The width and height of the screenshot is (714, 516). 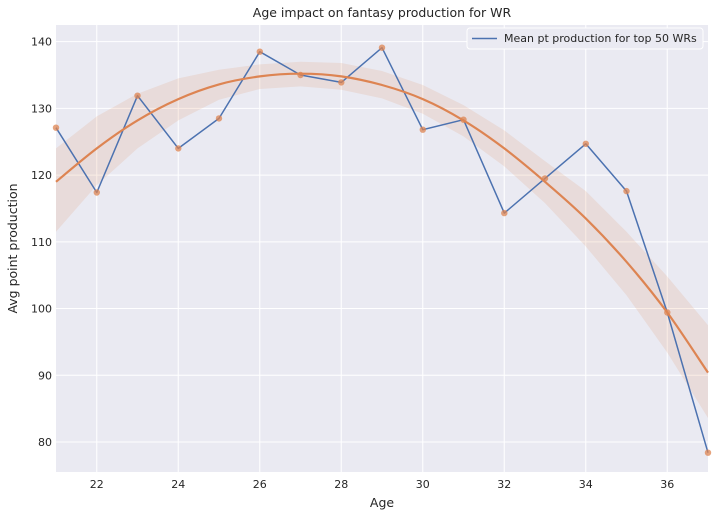 What do you see at coordinates (586, 484) in the screenshot?
I see `x-tick-label: 34` at bounding box center [586, 484].